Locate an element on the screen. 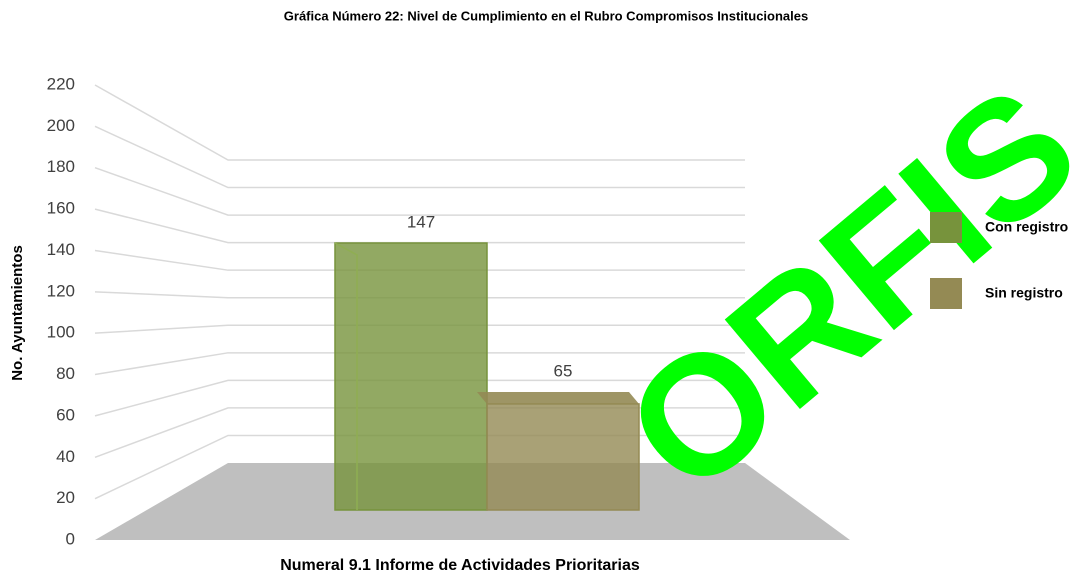 The width and height of the screenshot is (1092, 580). y-tick-label: 60 is located at coordinates (65, 414).